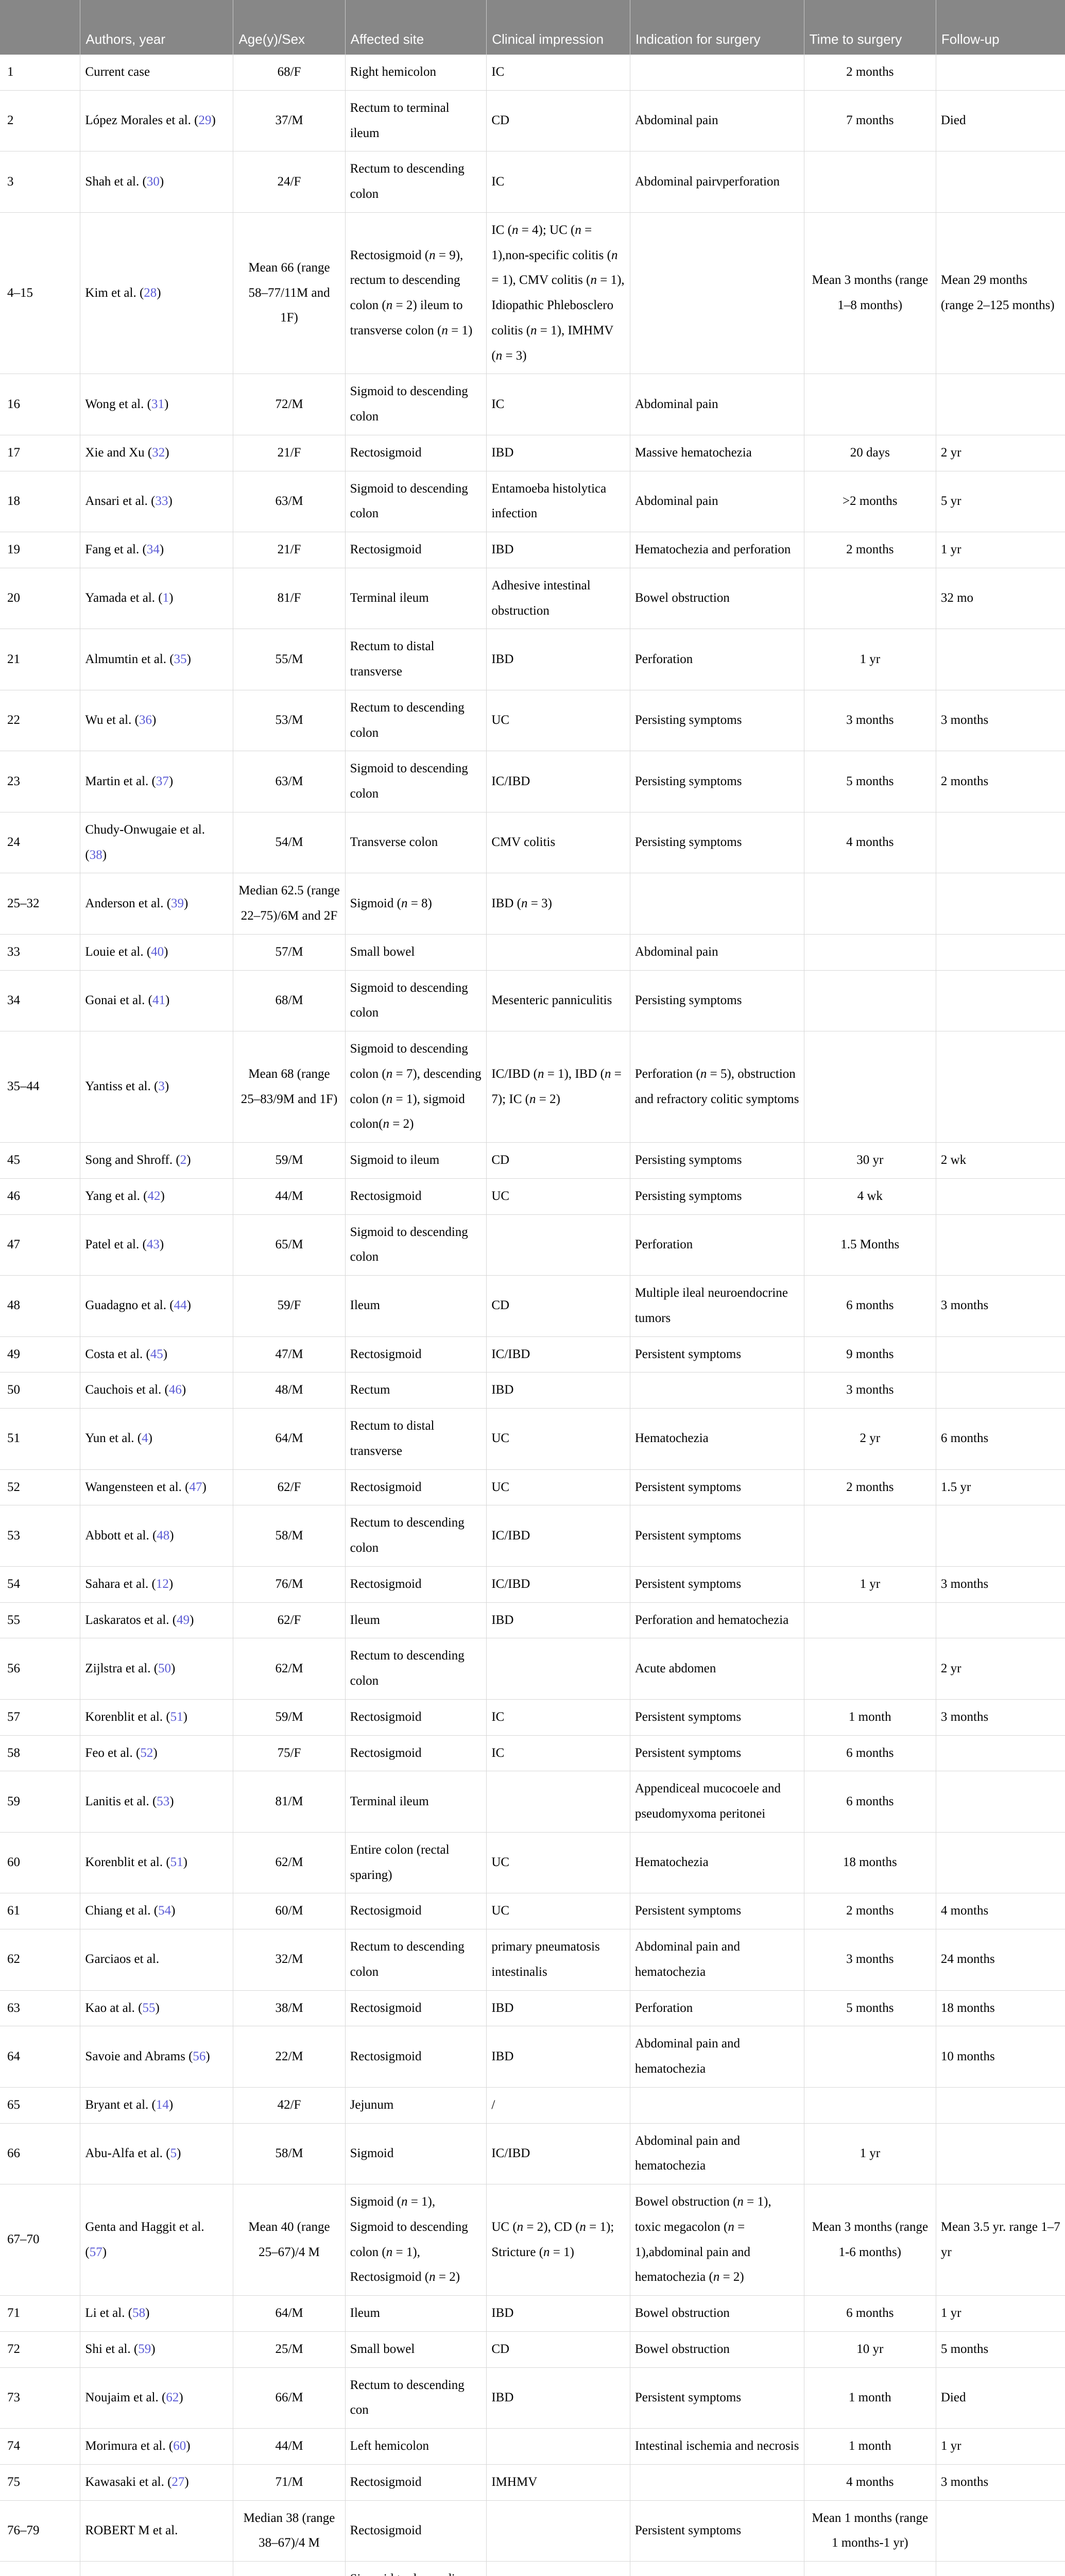  Describe the element at coordinates (1000, 2057) in the screenshot. I see `cell-follow-up: 10 months` at that location.